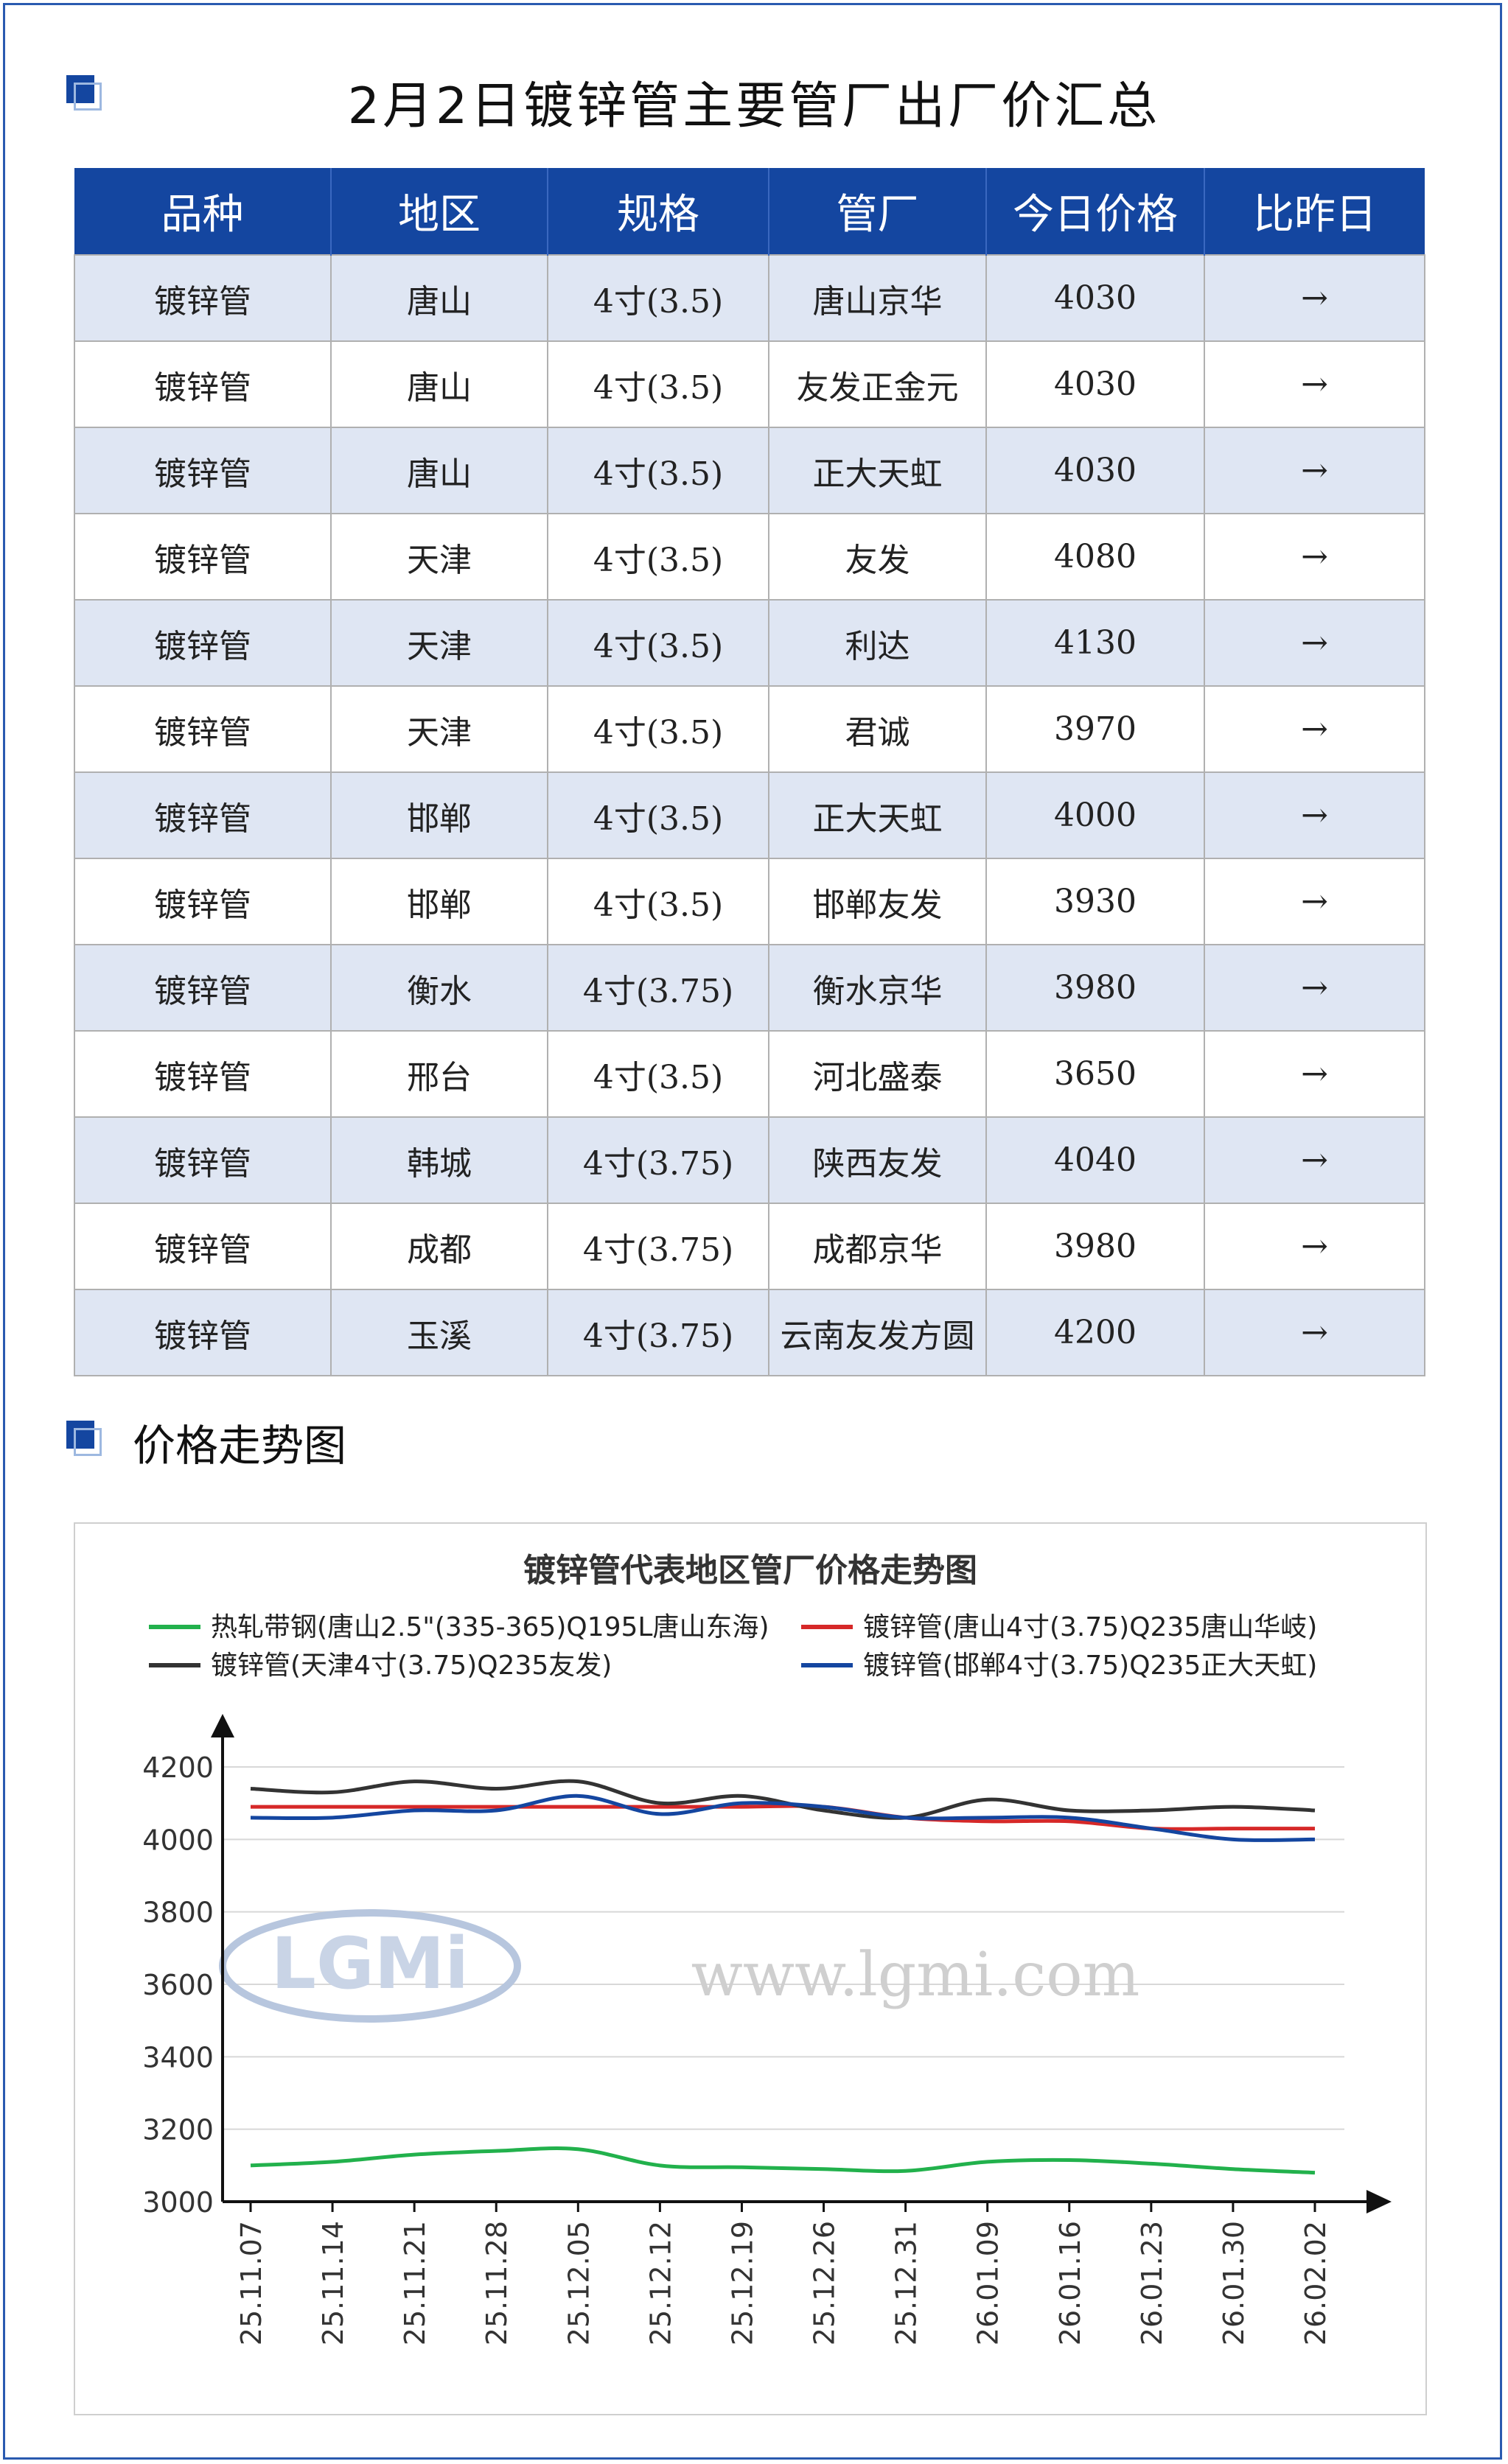 This screenshot has height=2464, width=1508. Describe the element at coordinates (783, 2160) in the screenshot. I see `series-line` at that location.